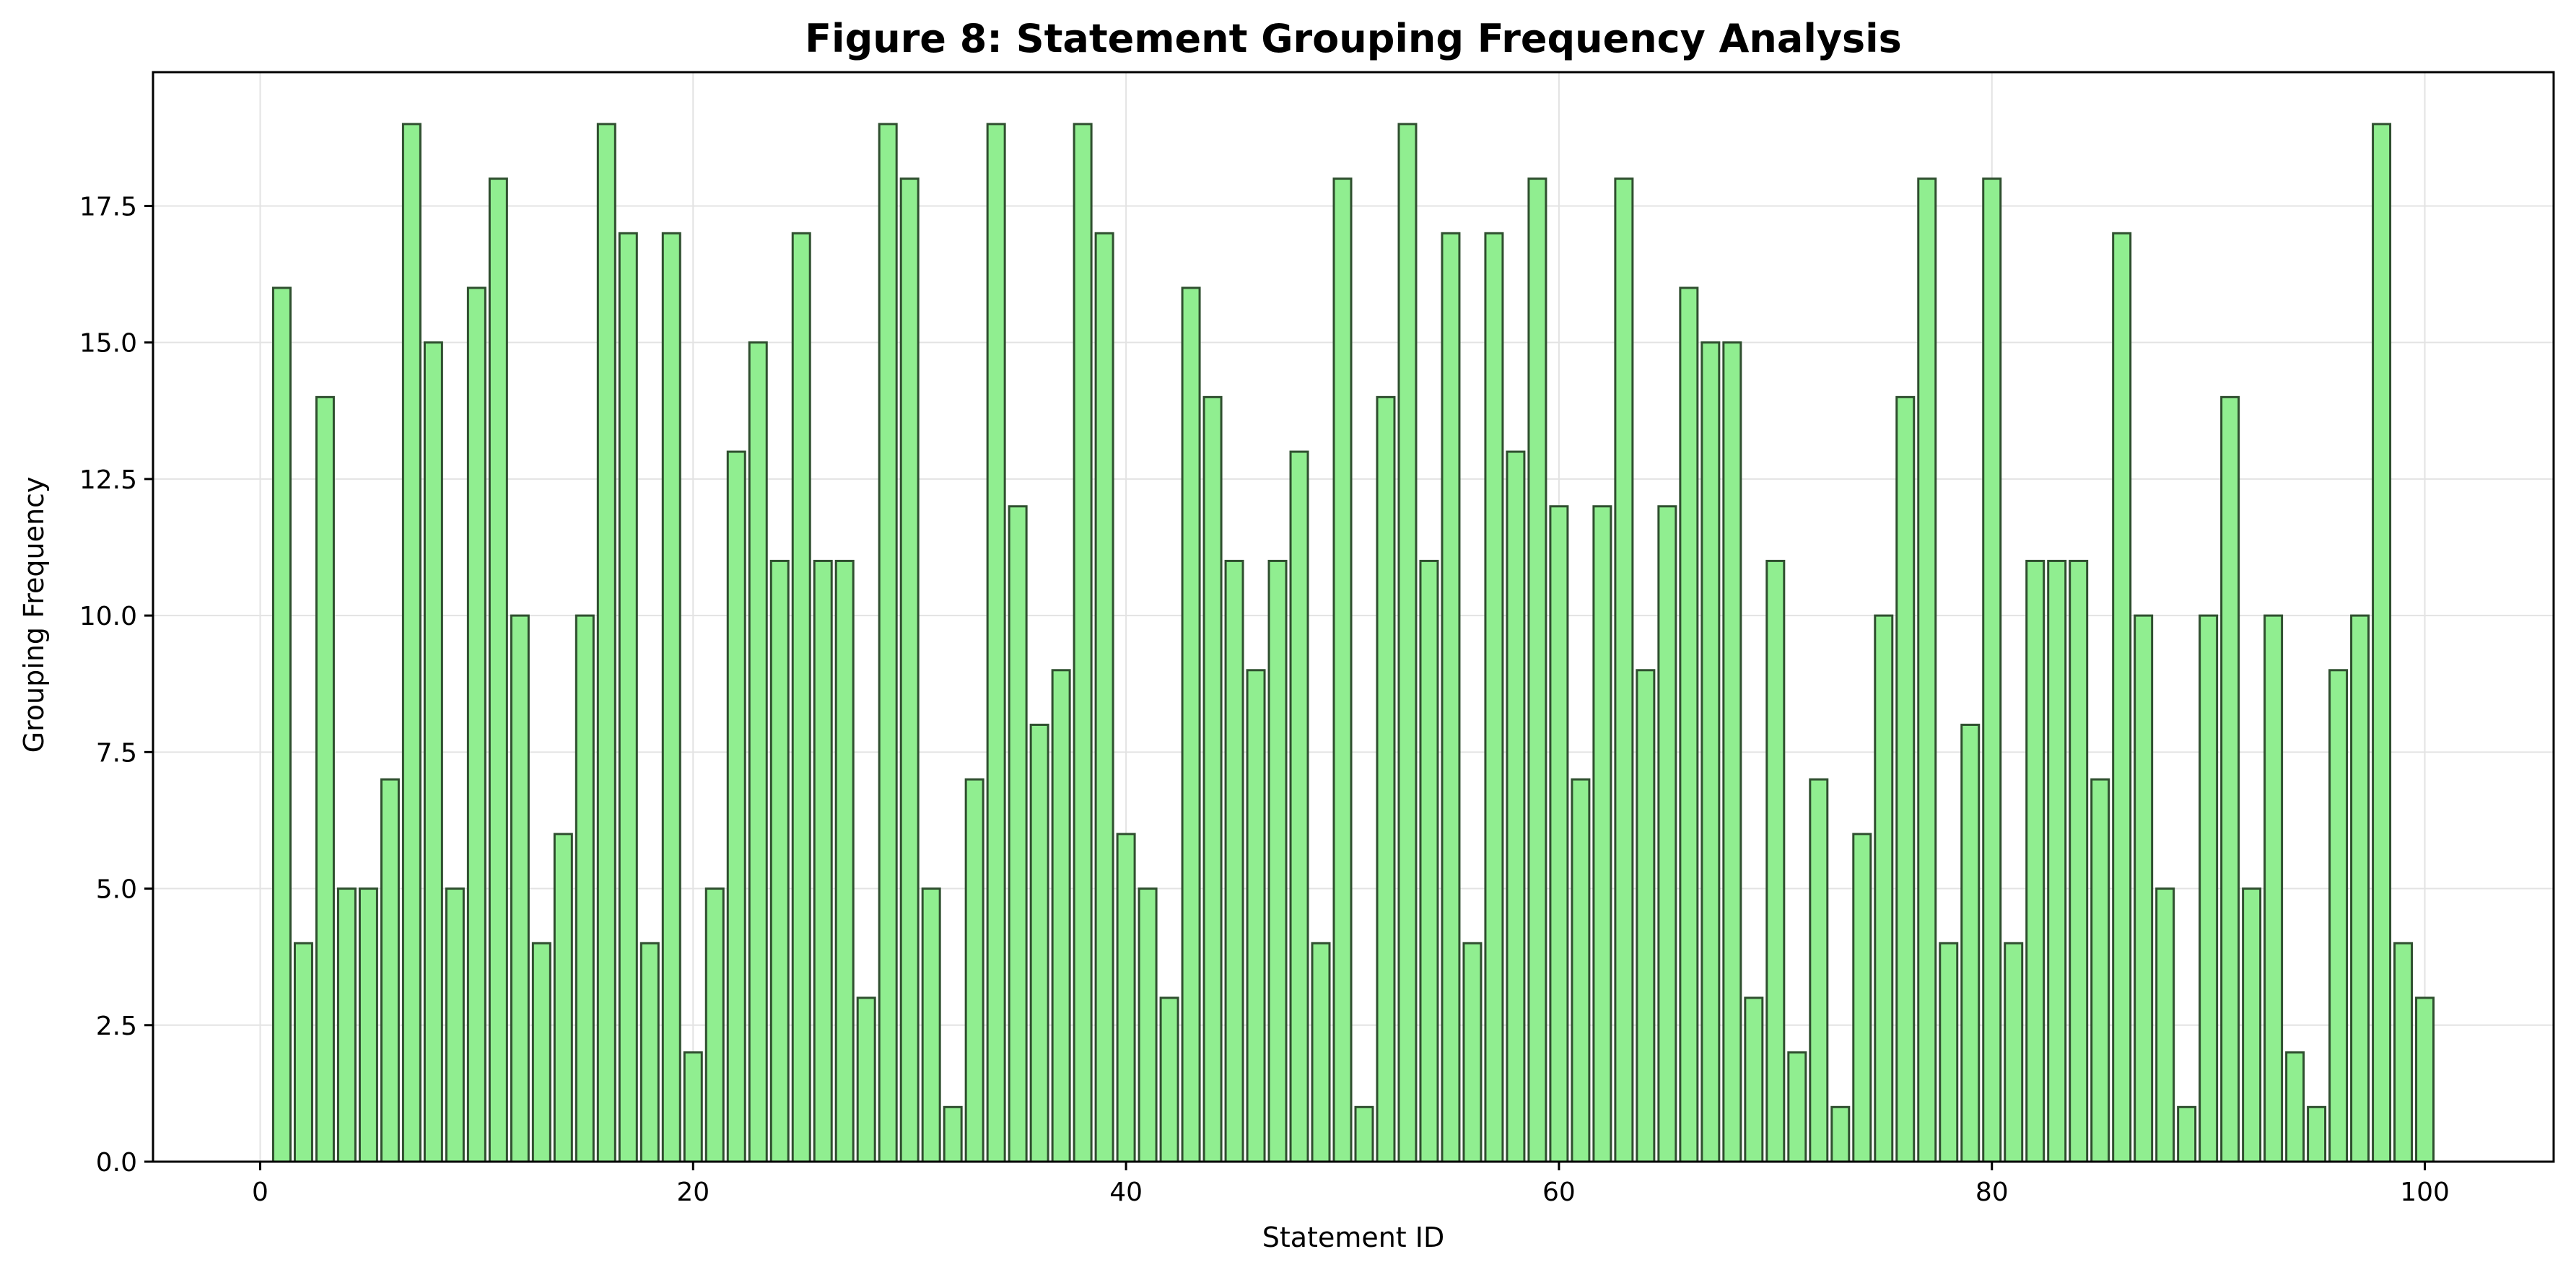  What do you see at coordinates (108, 616) in the screenshot?
I see `y-tick-label: 10.0` at bounding box center [108, 616].